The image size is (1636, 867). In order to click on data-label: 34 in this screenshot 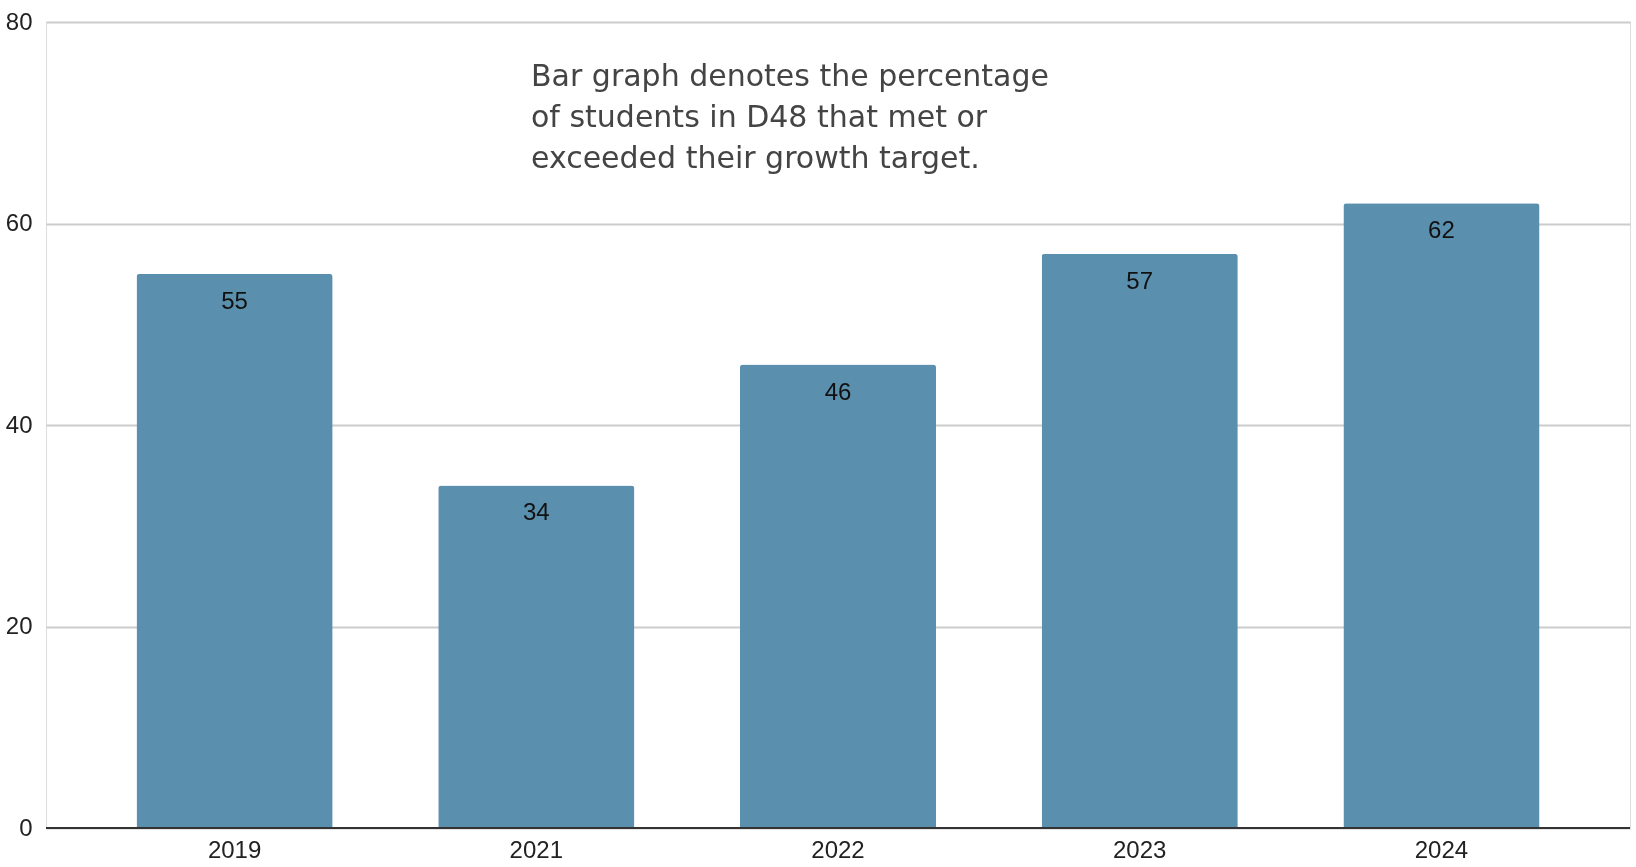, I will do `click(536, 512)`.